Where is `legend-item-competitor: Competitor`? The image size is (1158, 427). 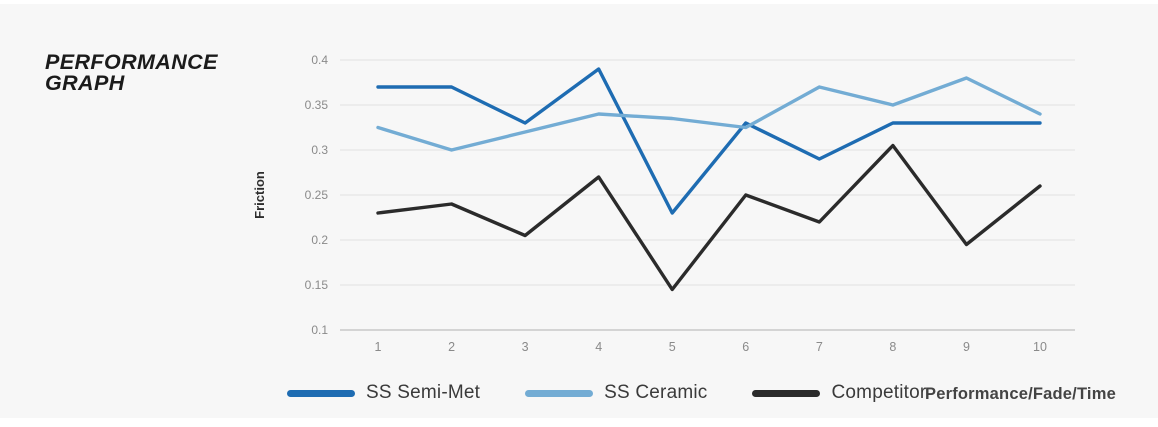 legend-item-competitor: Competitor is located at coordinates (839, 393).